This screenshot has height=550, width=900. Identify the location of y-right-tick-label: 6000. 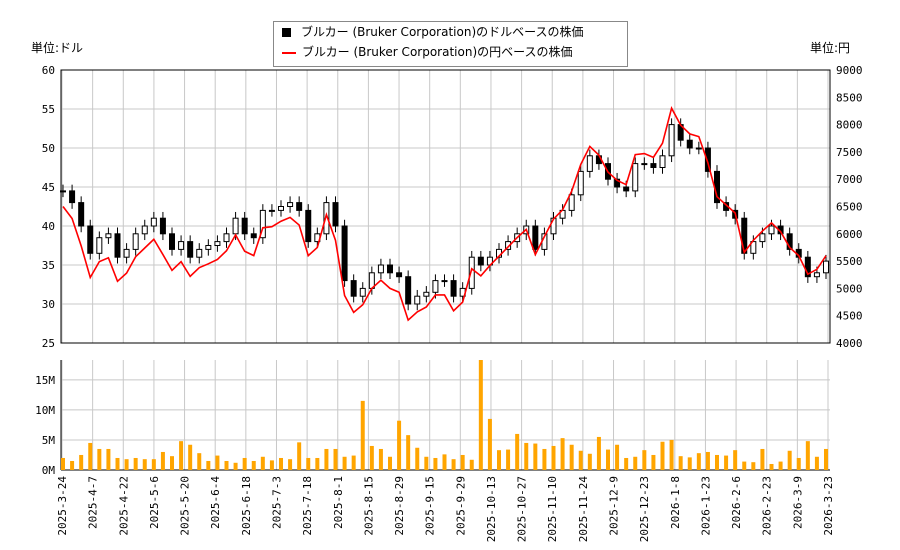
(849, 234).